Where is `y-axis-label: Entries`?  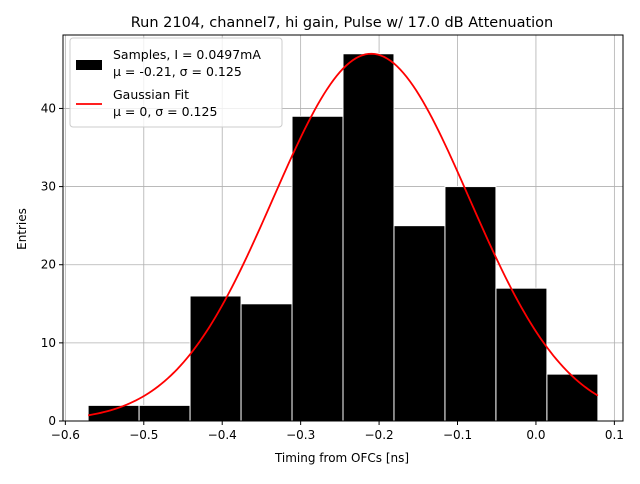 y-axis-label: Entries is located at coordinates (22, 229).